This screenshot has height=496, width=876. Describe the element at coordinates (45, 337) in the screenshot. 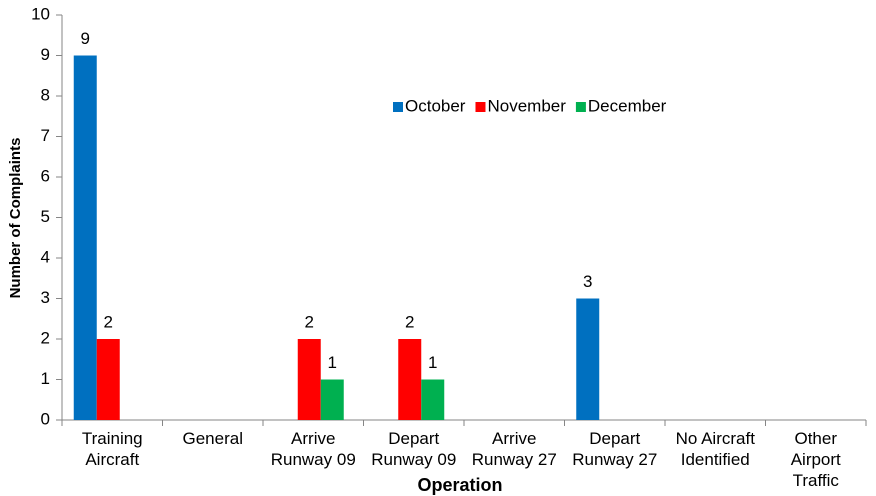

I see `y-tick-label: 2` at that location.